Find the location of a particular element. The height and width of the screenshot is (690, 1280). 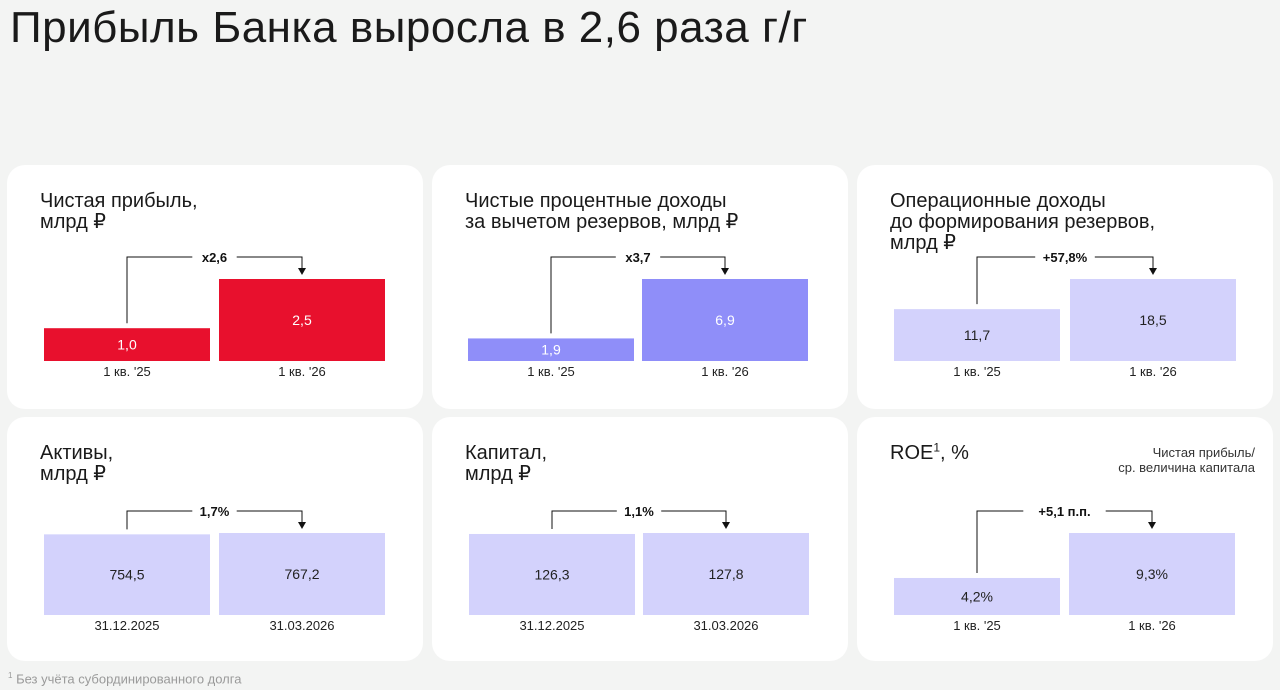

bar-value-label: 127,8 is located at coordinates (725, 574).